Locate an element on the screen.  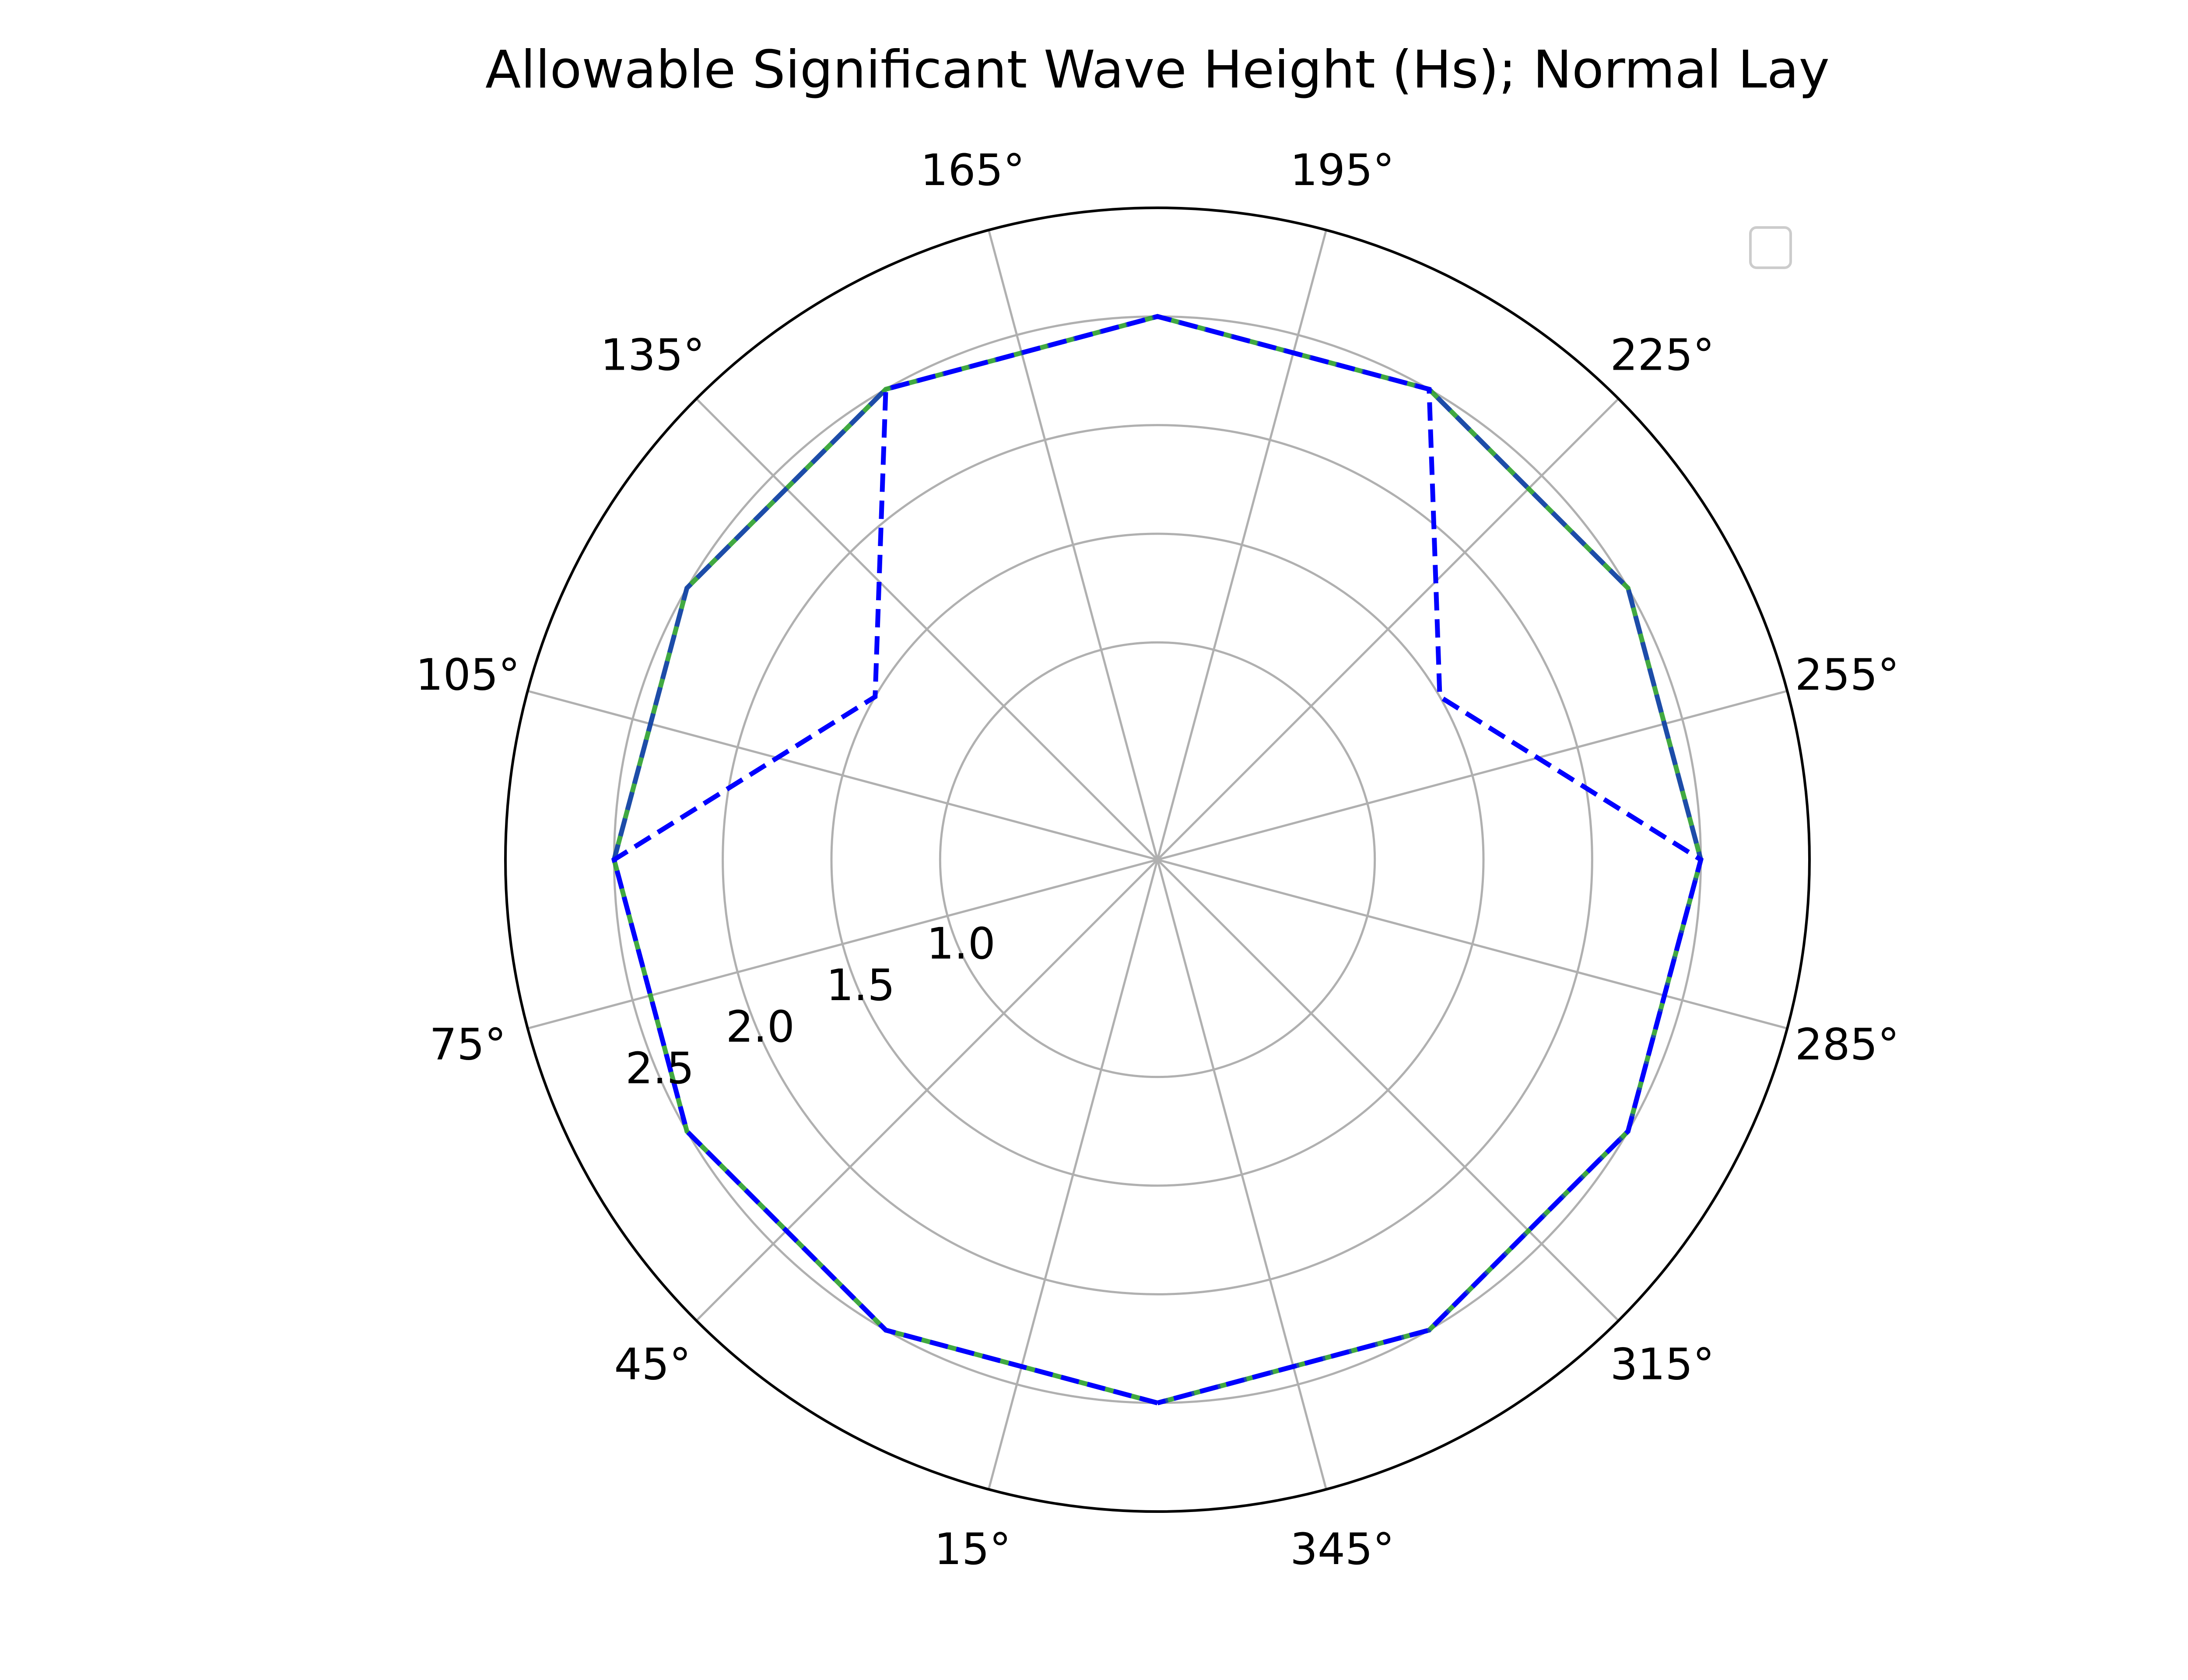
r-tick-label: 2.0 is located at coordinates (760, 1027).